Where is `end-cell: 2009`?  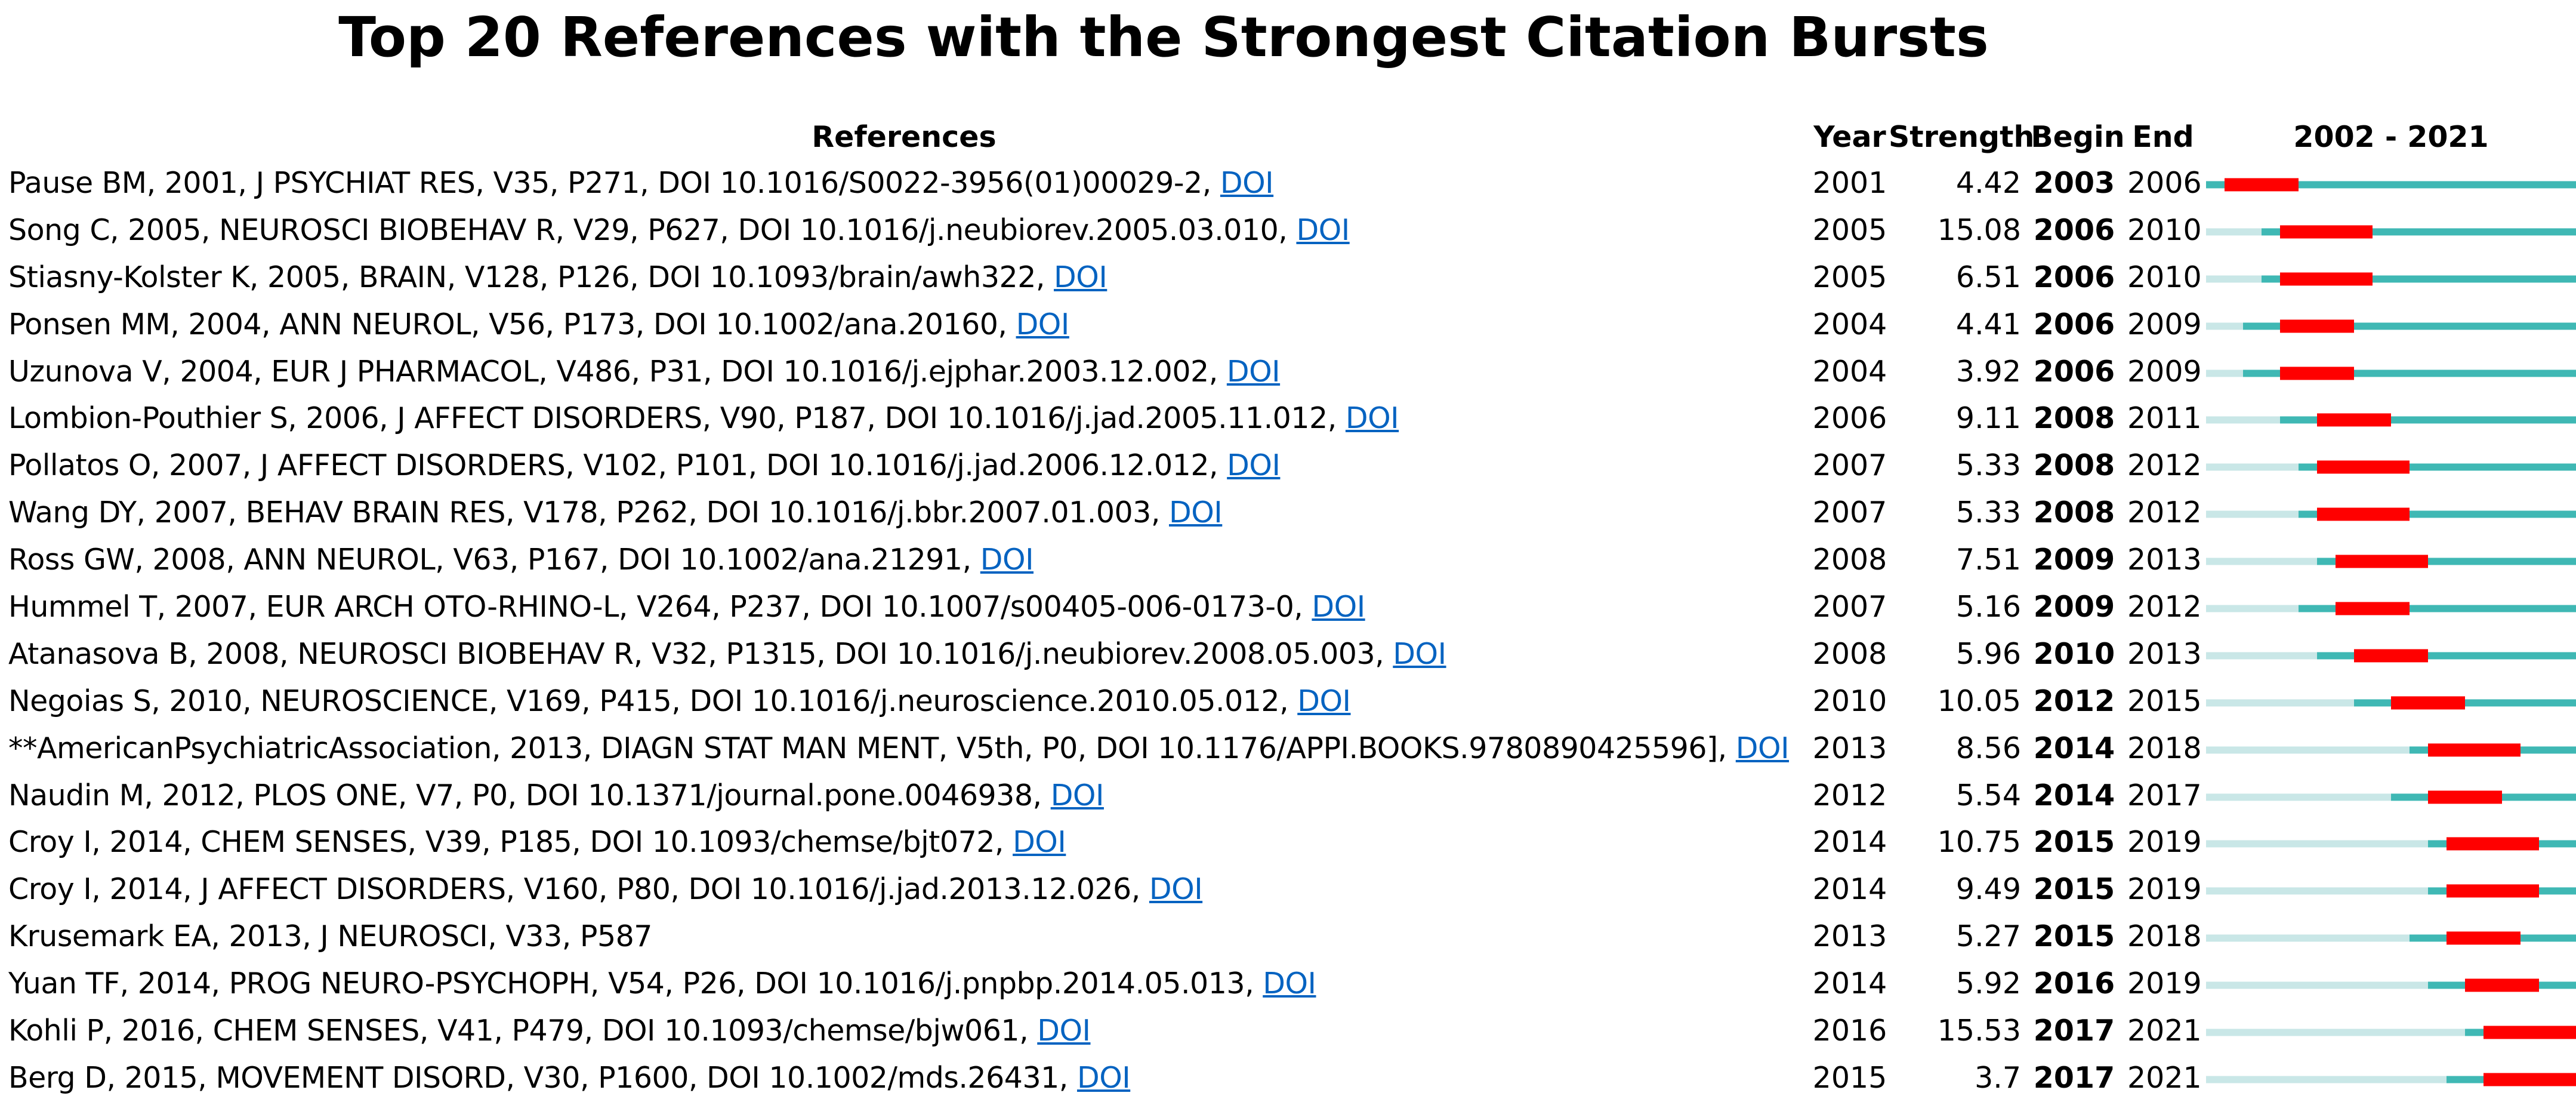
end-cell: 2009 is located at coordinates (2165, 371).